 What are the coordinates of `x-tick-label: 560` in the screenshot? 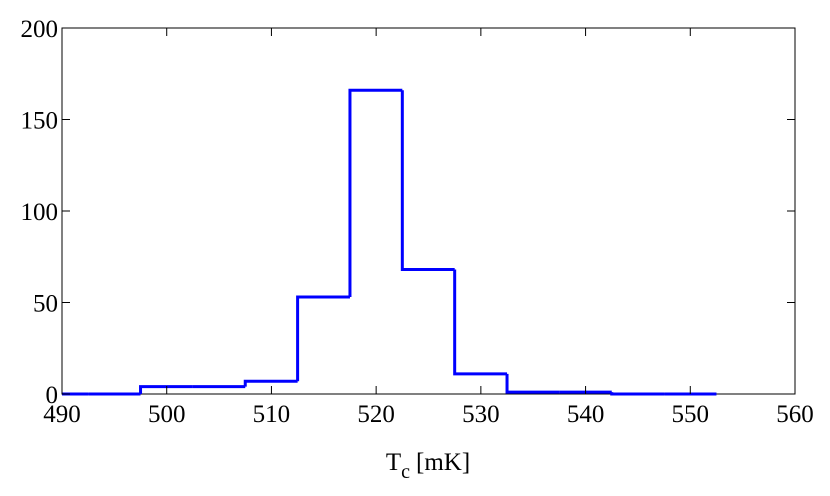 It's located at (795, 414).